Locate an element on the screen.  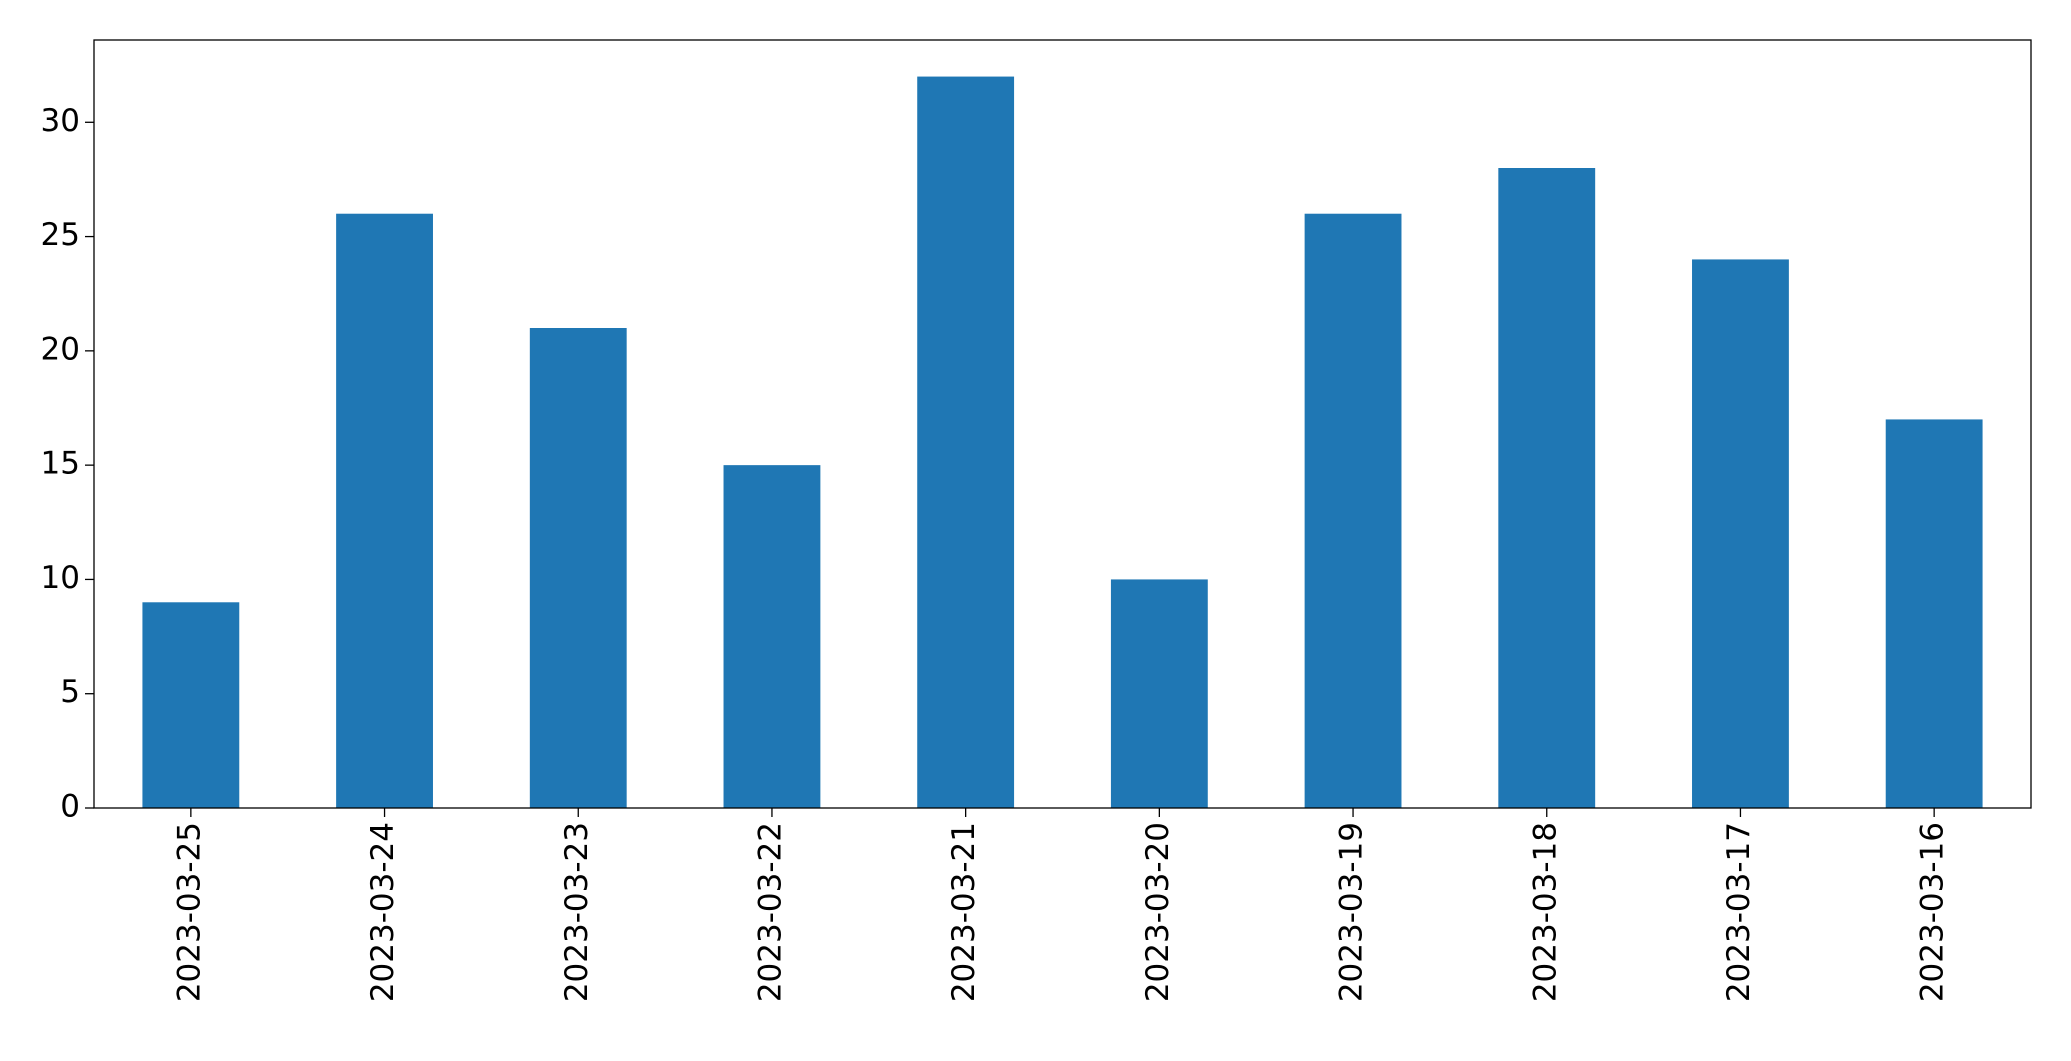
y-tick-label: 15 is located at coordinates (60, 464).